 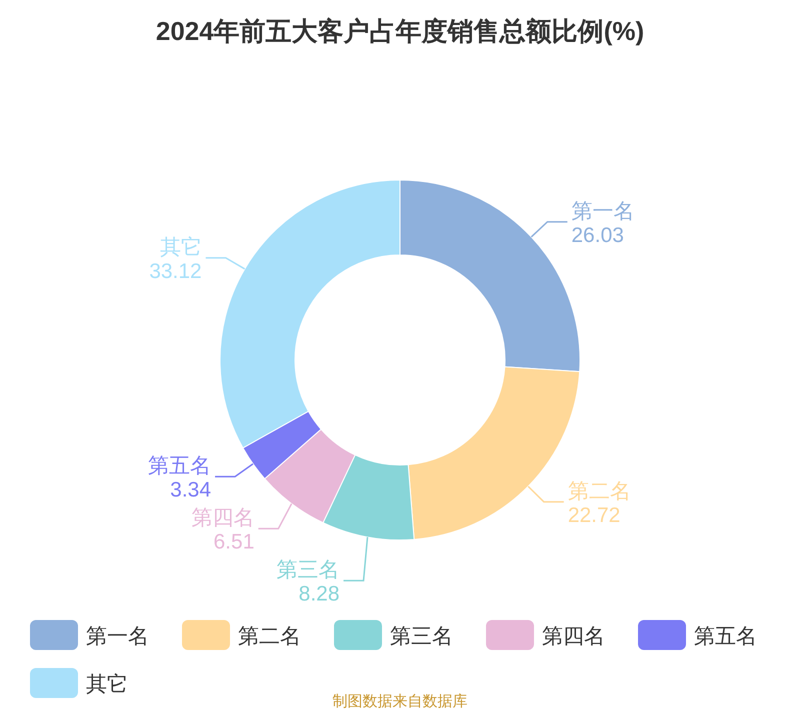 What do you see at coordinates (233, 542) in the screenshot?
I see `data-label: 6.51` at bounding box center [233, 542].